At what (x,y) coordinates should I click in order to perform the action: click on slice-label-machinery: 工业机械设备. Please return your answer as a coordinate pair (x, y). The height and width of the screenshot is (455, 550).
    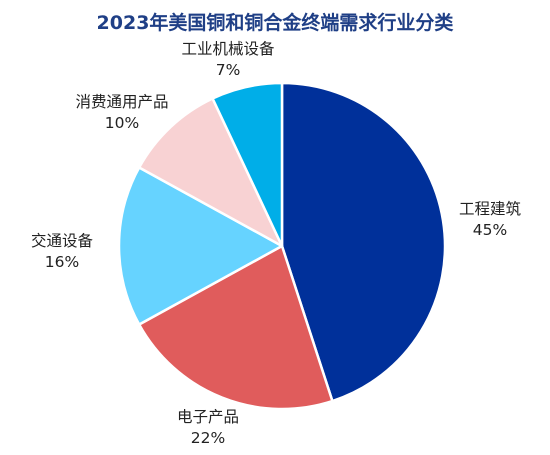
    Looking at the image, I should click on (228, 49).